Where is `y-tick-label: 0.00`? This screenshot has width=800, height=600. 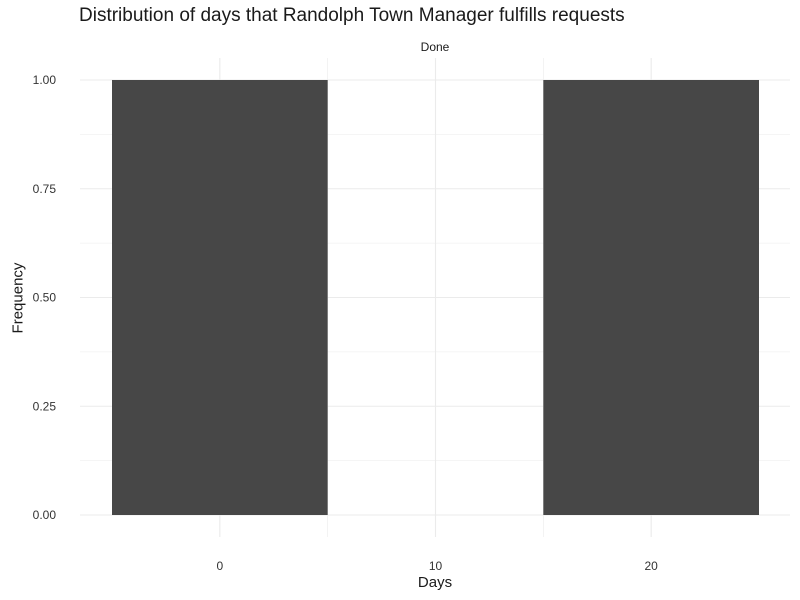 y-tick-label: 0.00 is located at coordinates (45, 515).